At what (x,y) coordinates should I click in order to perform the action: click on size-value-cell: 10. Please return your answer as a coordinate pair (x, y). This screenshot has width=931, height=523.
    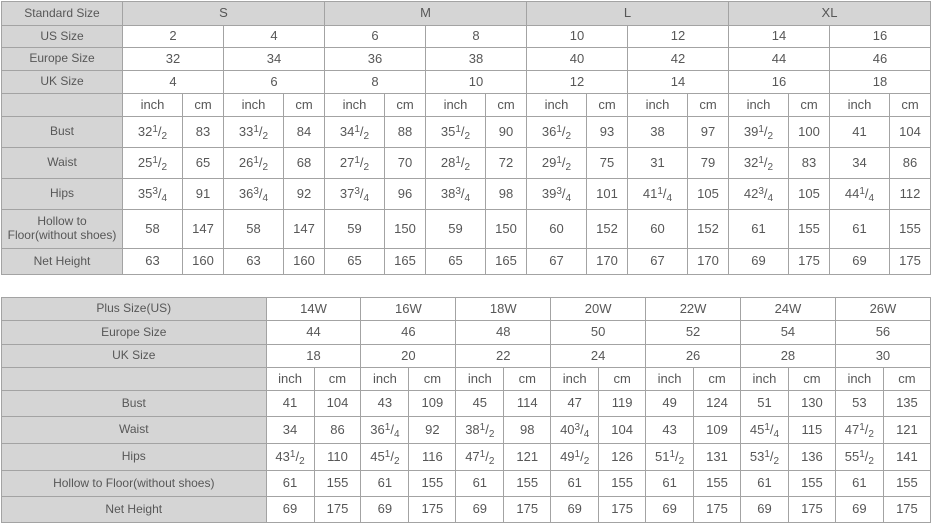
    Looking at the image, I should click on (577, 36).